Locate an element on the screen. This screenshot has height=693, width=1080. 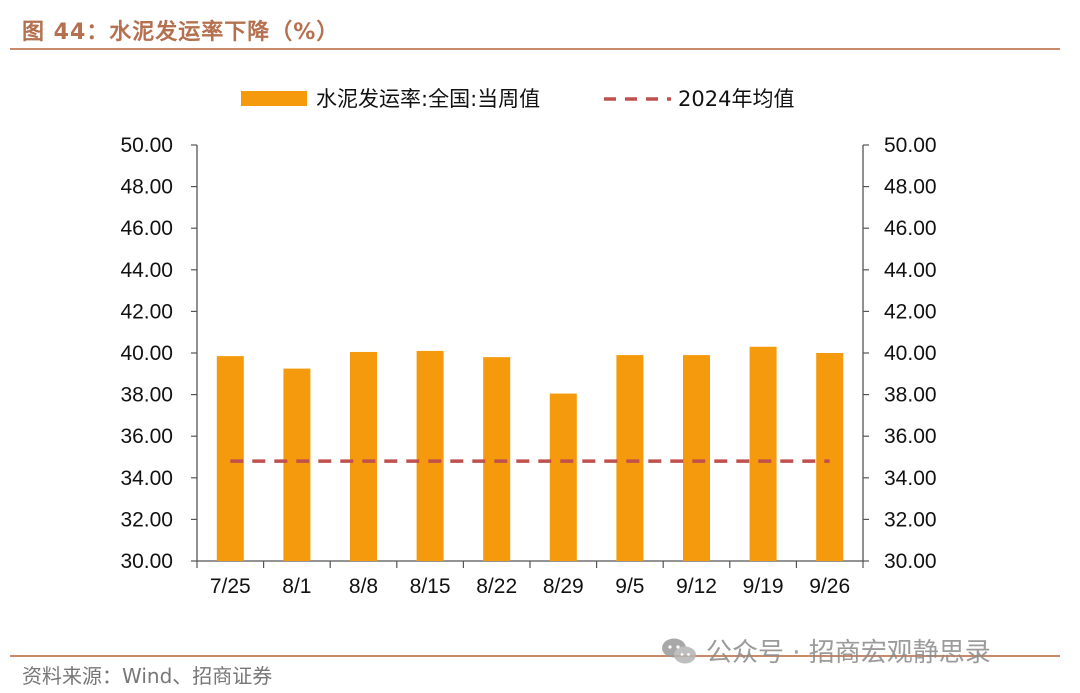
right-y-tick-label: 42.00 is located at coordinates (910, 311).